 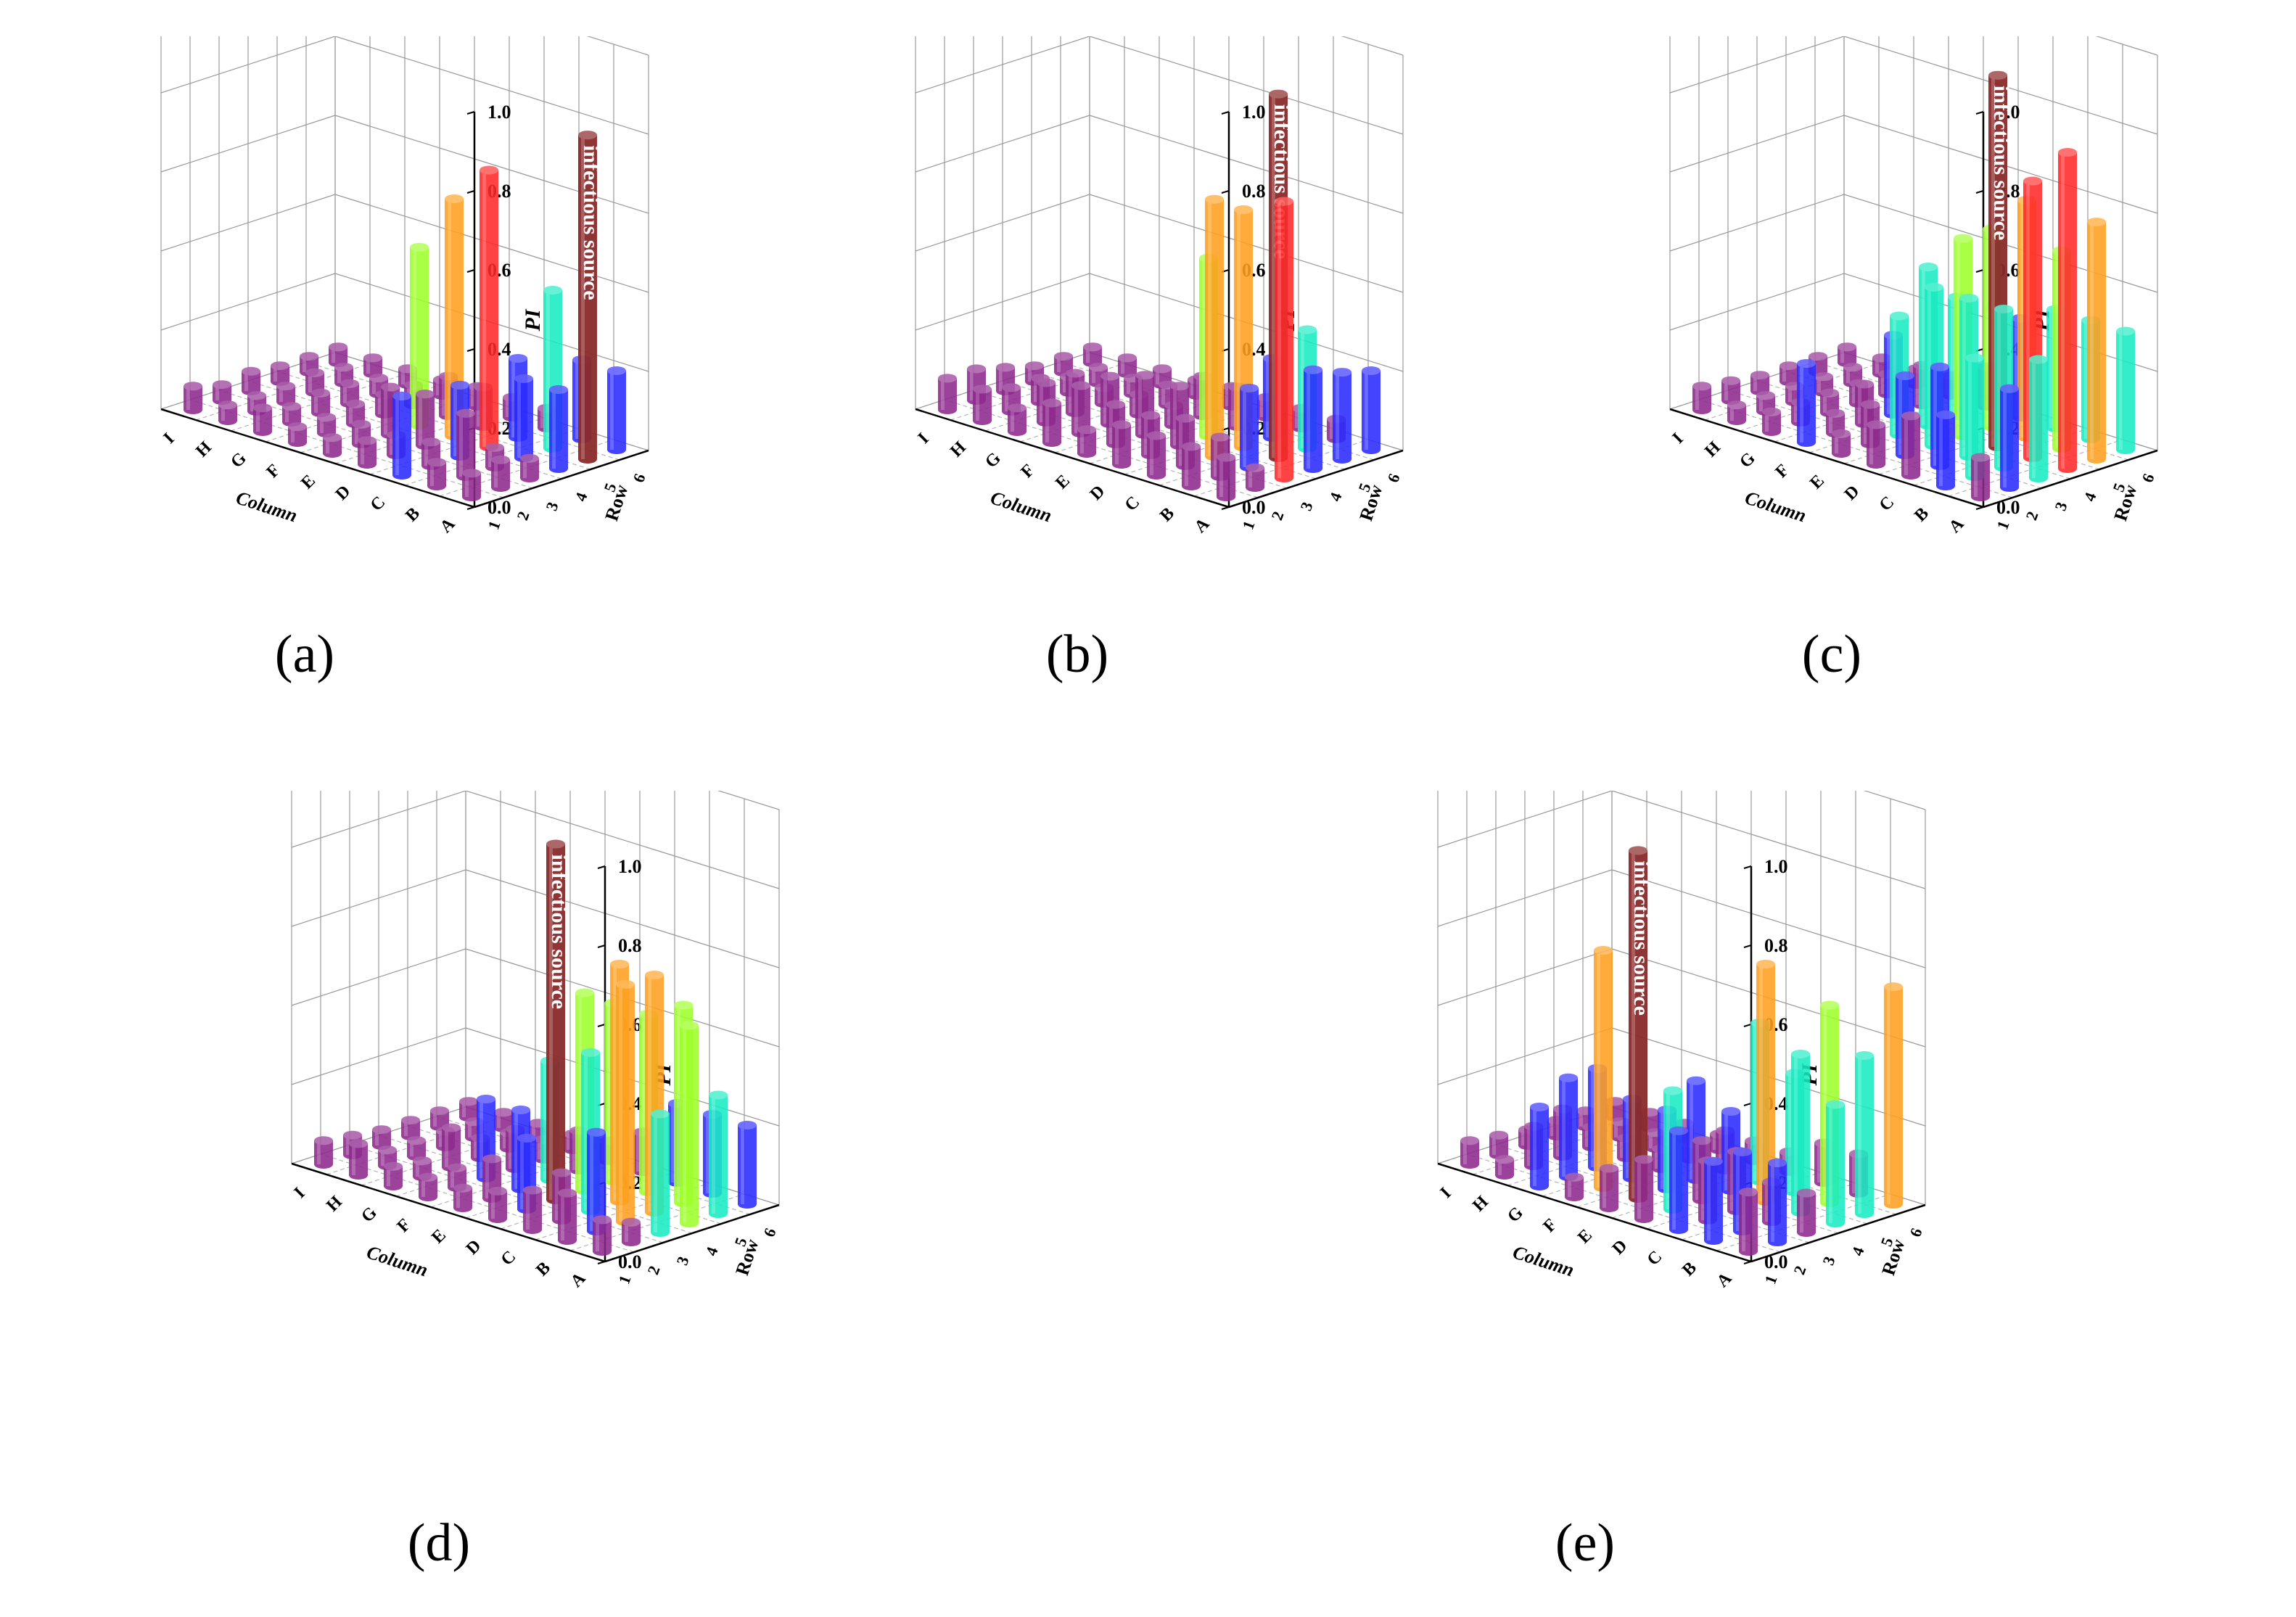 I want to click on bar-A6, so click(x=1371, y=410).